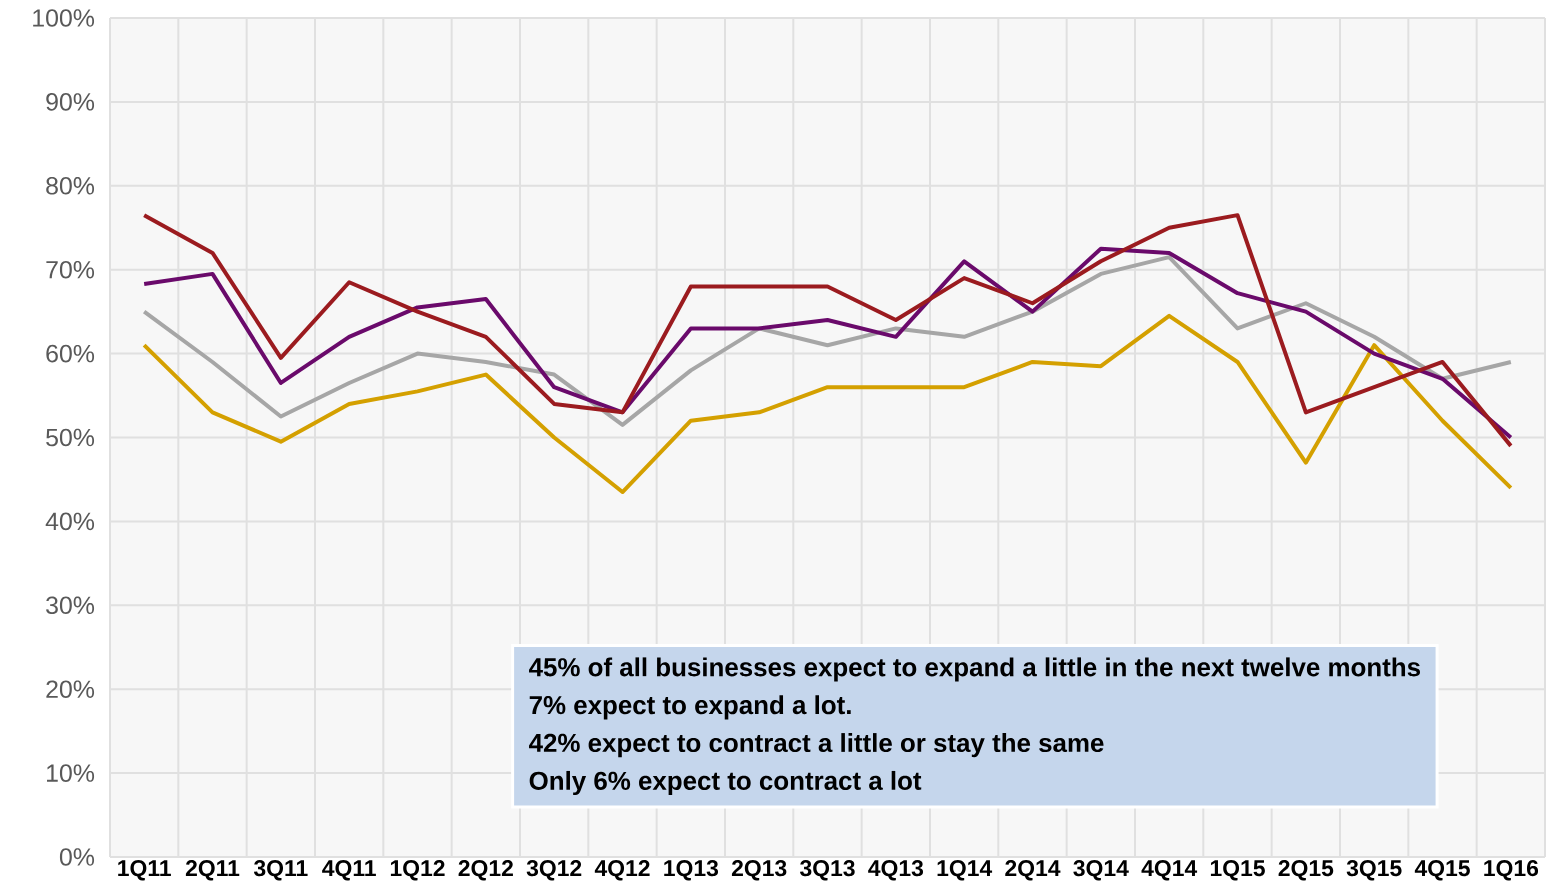 This screenshot has height=893, width=1555. What do you see at coordinates (896, 870) in the screenshot?
I see `x-tick-label: 4Q13` at bounding box center [896, 870].